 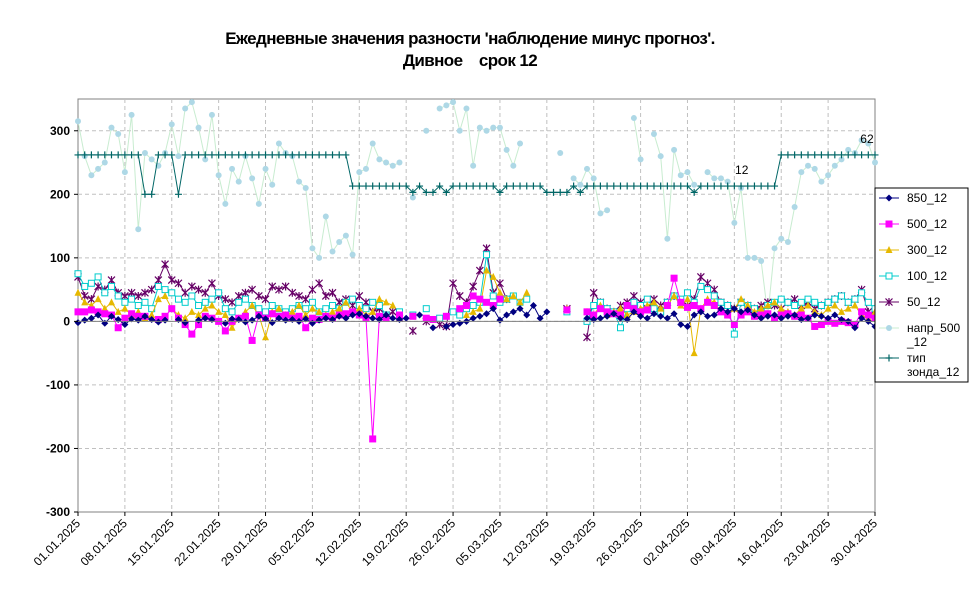 What do you see at coordinates (66, 321) in the screenshot?
I see `y-tick-label: 0` at bounding box center [66, 321].